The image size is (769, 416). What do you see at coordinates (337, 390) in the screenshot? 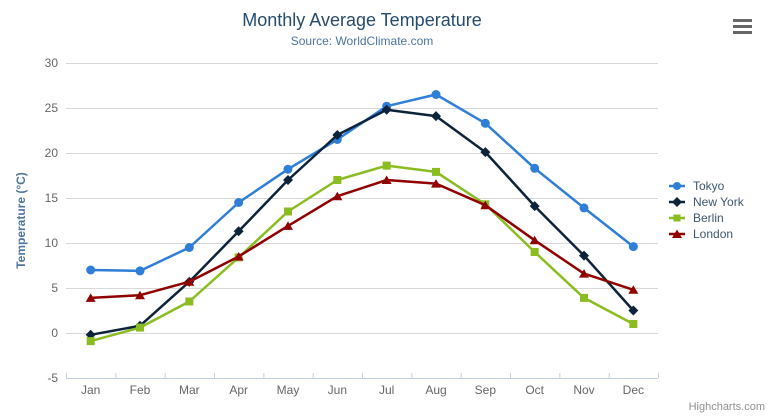
I see `x-axis-label: Jun` at bounding box center [337, 390].